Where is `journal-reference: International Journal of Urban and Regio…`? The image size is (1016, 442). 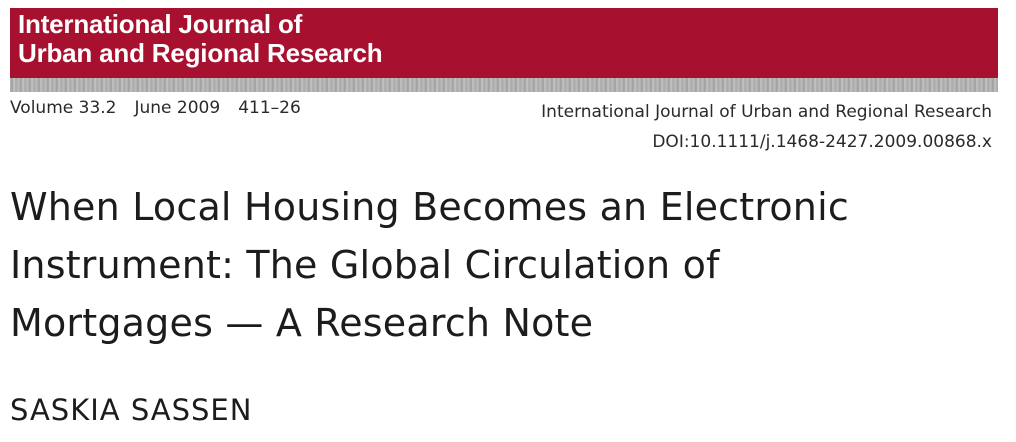
journal-reference: International Journal of Urban and Regio… is located at coordinates (766, 127).